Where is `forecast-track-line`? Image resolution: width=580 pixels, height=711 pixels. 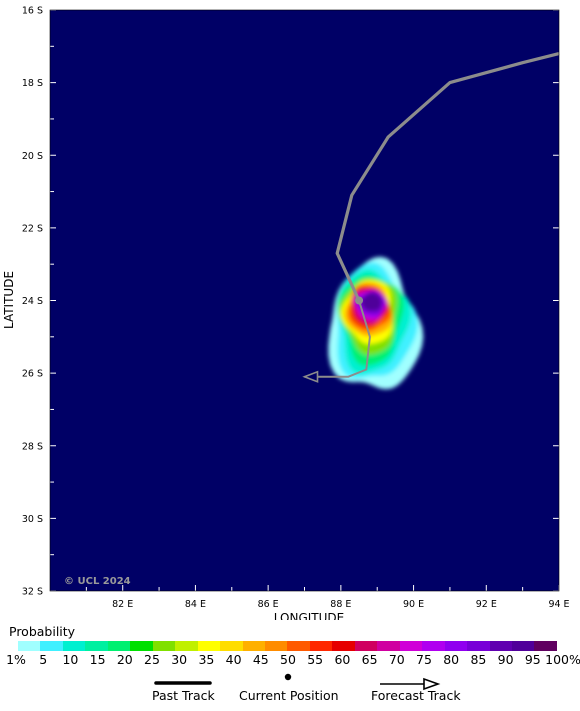
forecast-track-line is located at coordinates (337, 339).